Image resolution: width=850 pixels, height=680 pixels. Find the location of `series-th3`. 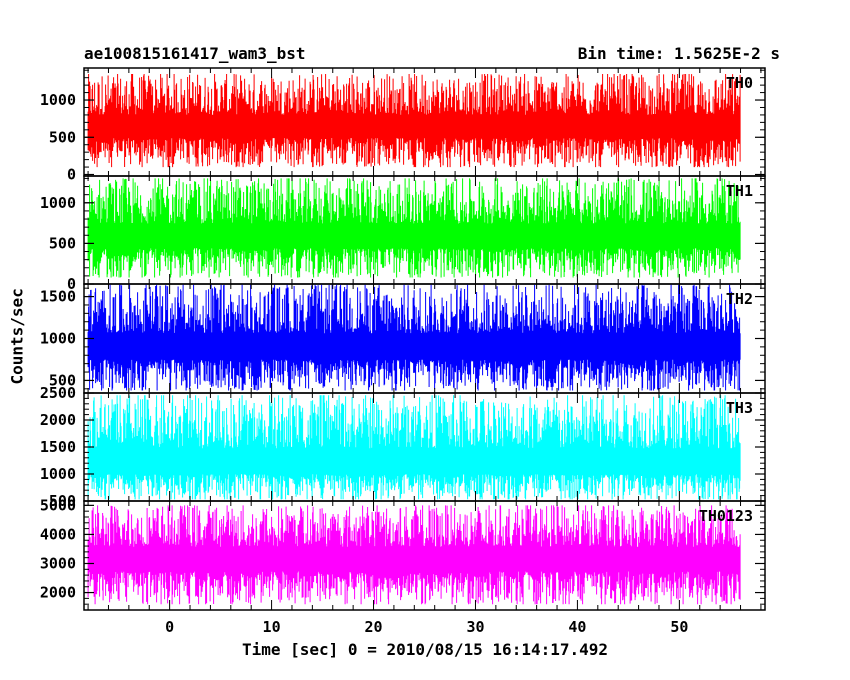

series-th3 is located at coordinates (414, 447).